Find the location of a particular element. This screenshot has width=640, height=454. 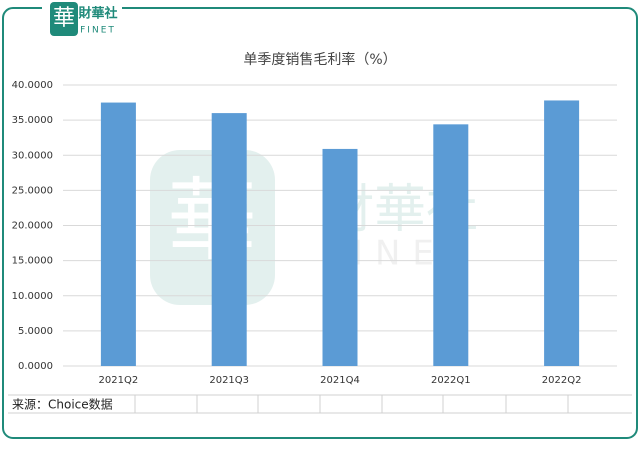

y-tick-label: 25.0000 is located at coordinates (32, 190).